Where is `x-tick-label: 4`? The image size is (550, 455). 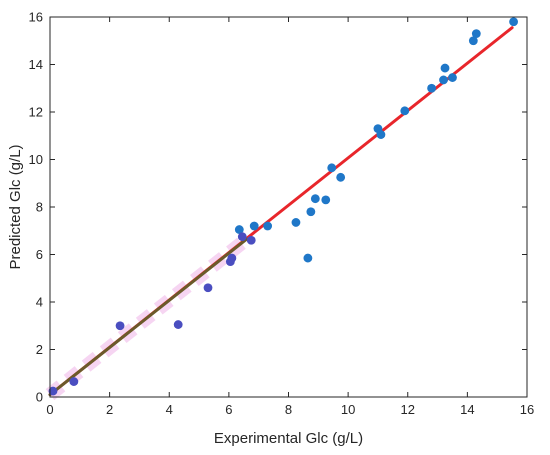
x-tick-label: 4 is located at coordinates (169, 409).